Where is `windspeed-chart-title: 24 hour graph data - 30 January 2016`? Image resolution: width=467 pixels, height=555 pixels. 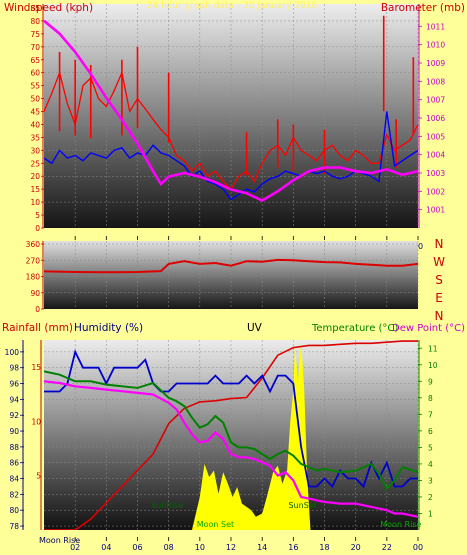
windspeed-chart-title: 24 hour graph data - 30 January 2016 is located at coordinates (232, 6).